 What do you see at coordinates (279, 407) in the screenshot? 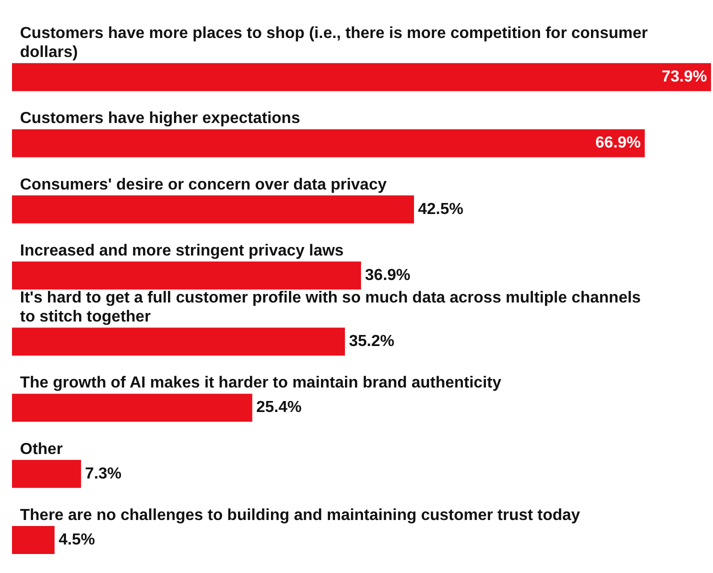
I see `data-label: 25.4%` at bounding box center [279, 407].